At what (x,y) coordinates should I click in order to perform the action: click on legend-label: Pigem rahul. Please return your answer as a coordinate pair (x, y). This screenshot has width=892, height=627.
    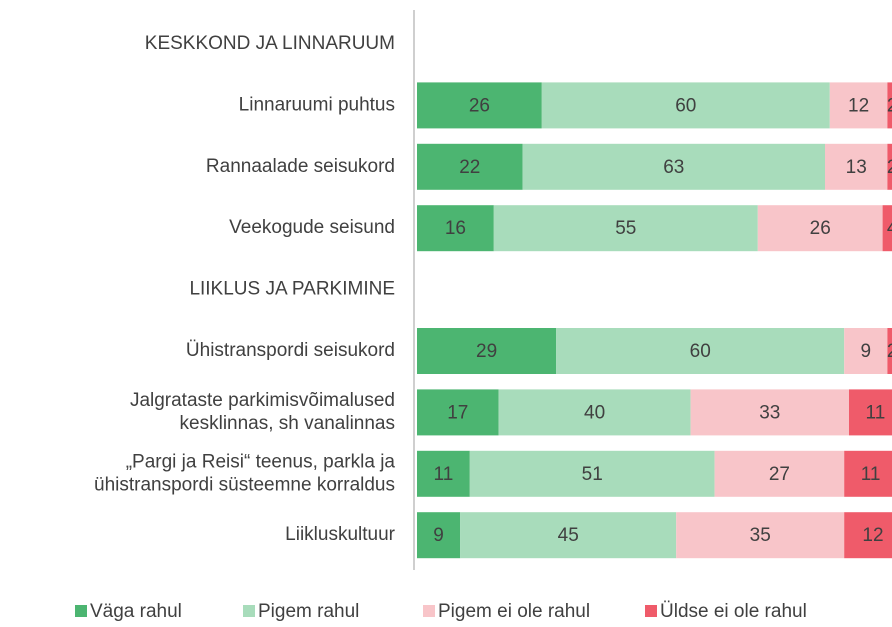
    Looking at the image, I should click on (308, 611).